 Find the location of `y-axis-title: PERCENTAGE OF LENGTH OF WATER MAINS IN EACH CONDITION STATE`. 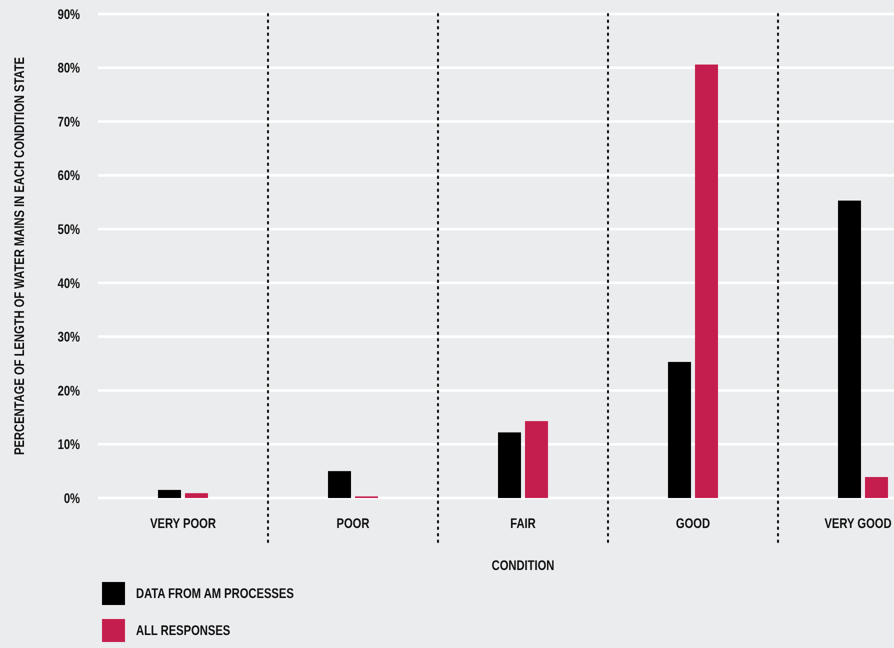

y-axis-title: PERCENTAGE OF LENGTH OF WATER MAINS IN EACH CONDITION STATE is located at coordinates (20, 256).